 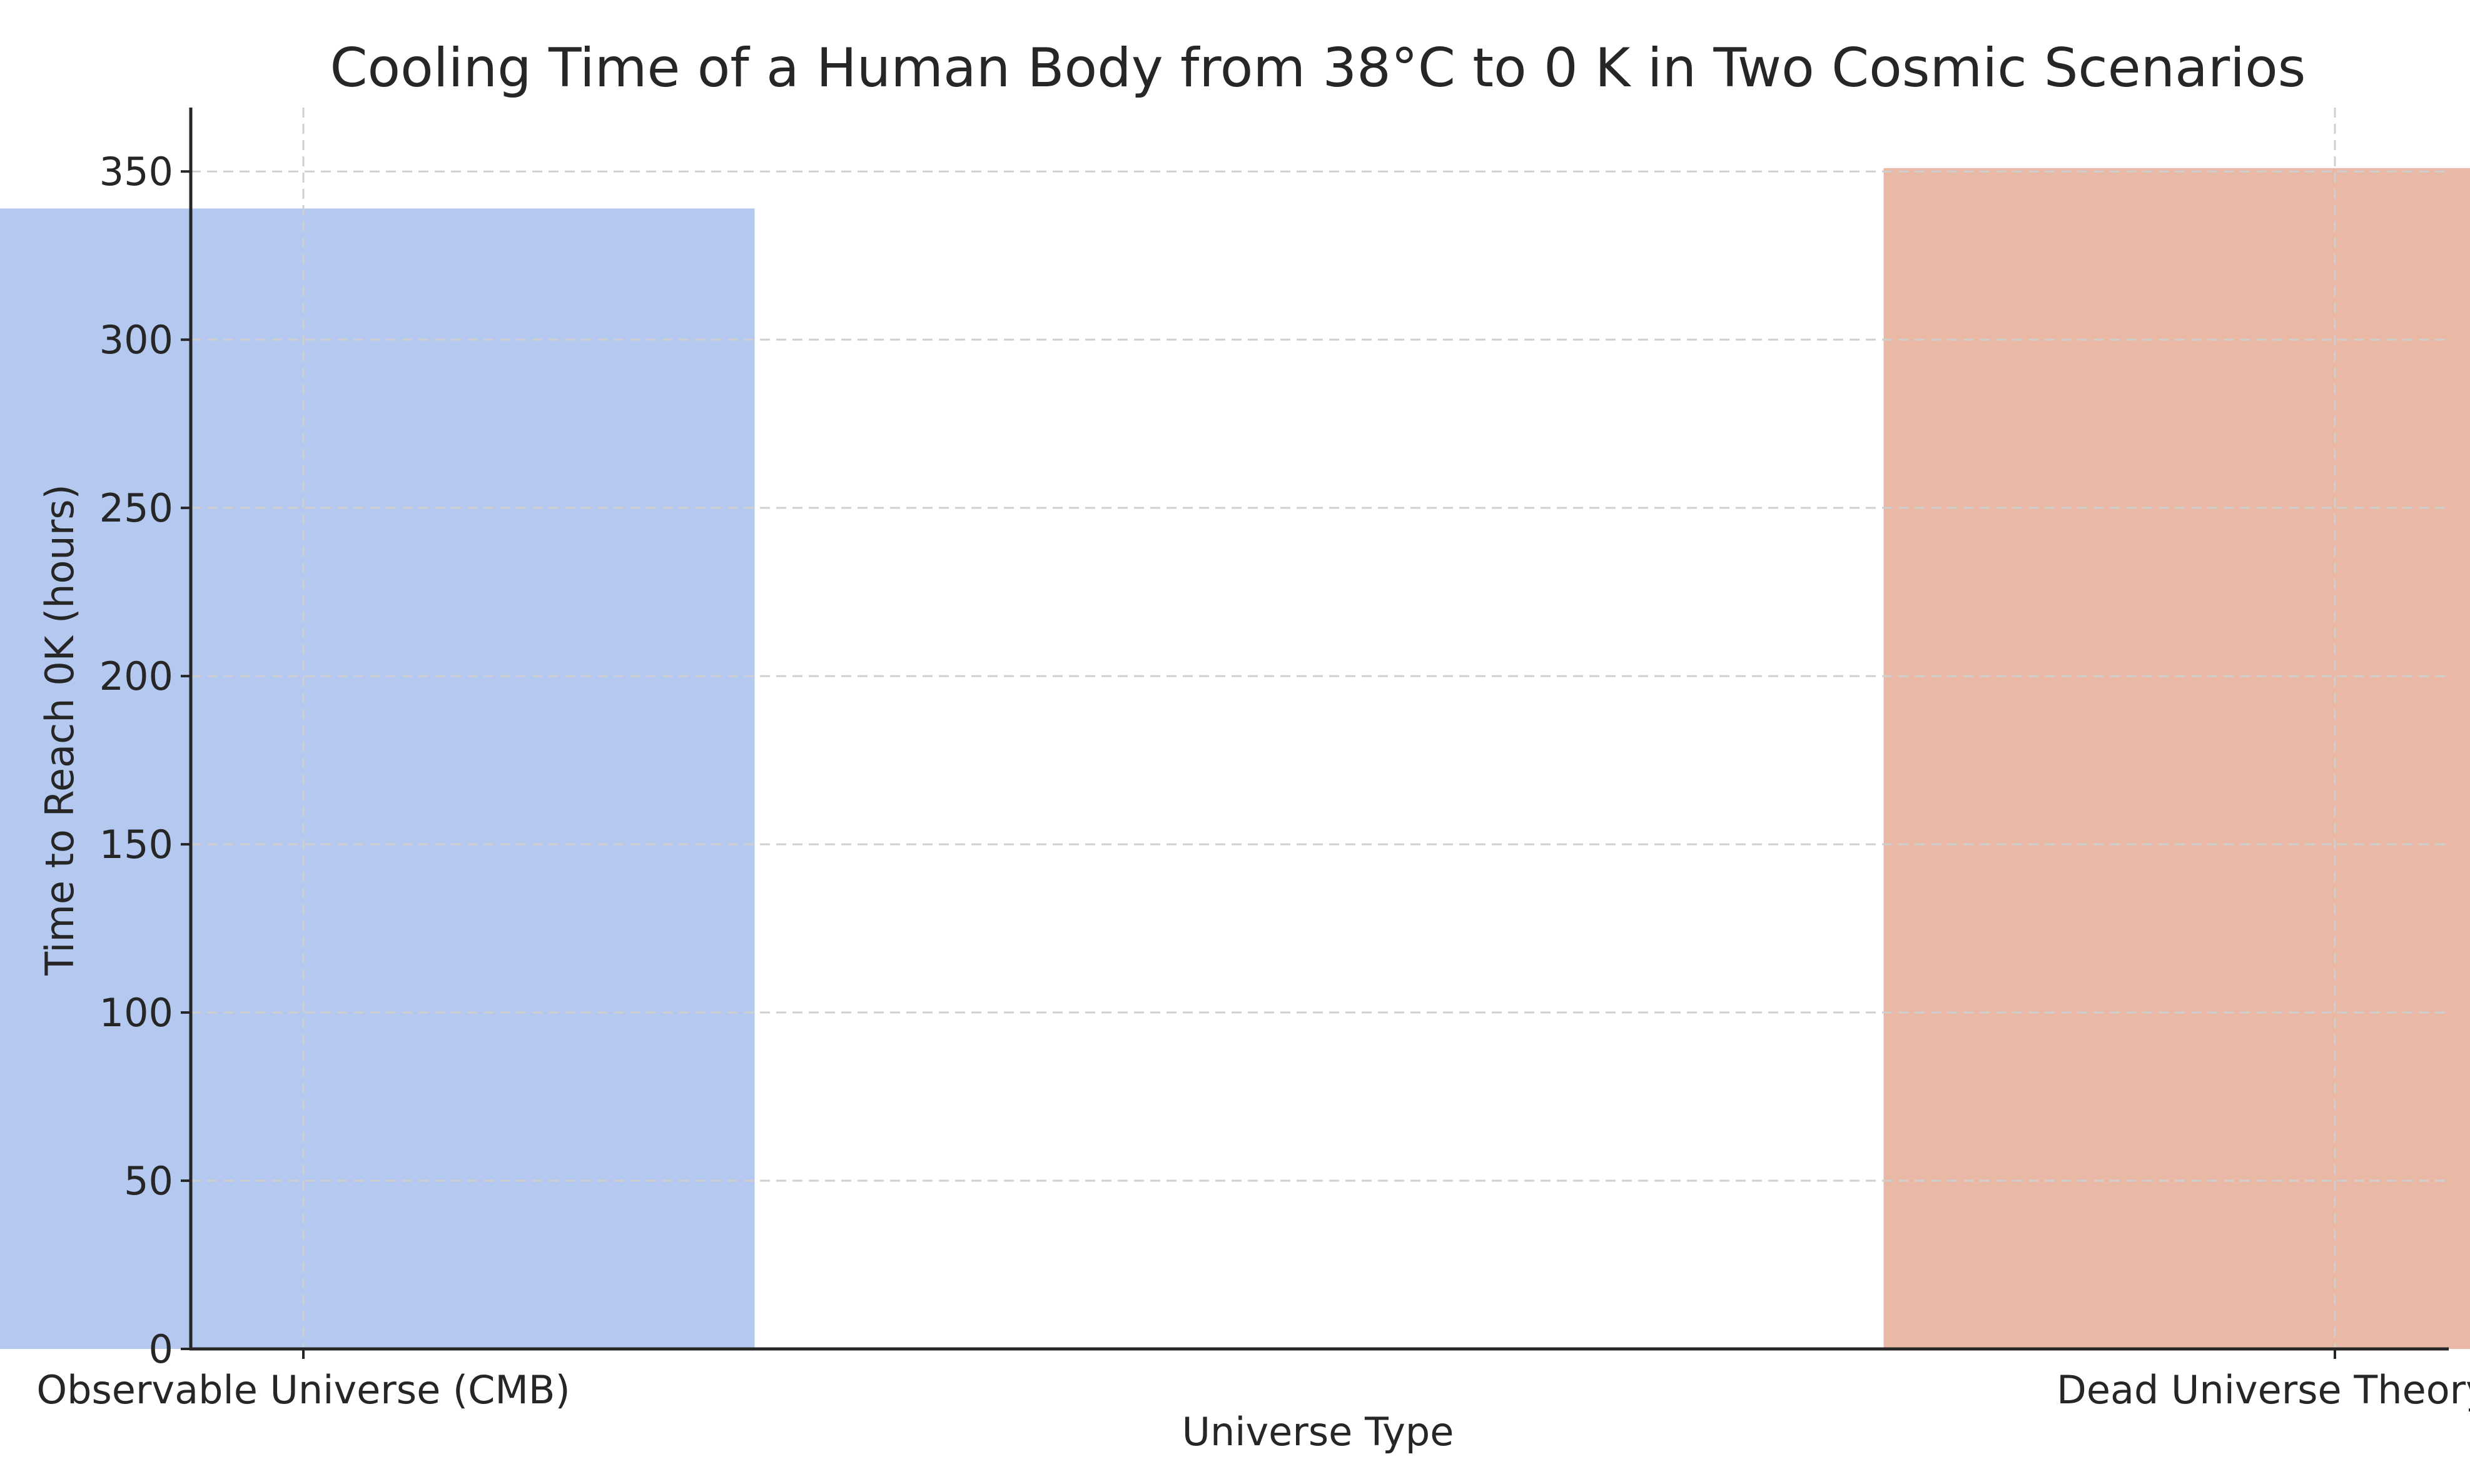 What do you see at coordinates (136, 676) in the screenshot?
I see `y-tick-label: 200` at bounding box center [136, 676].